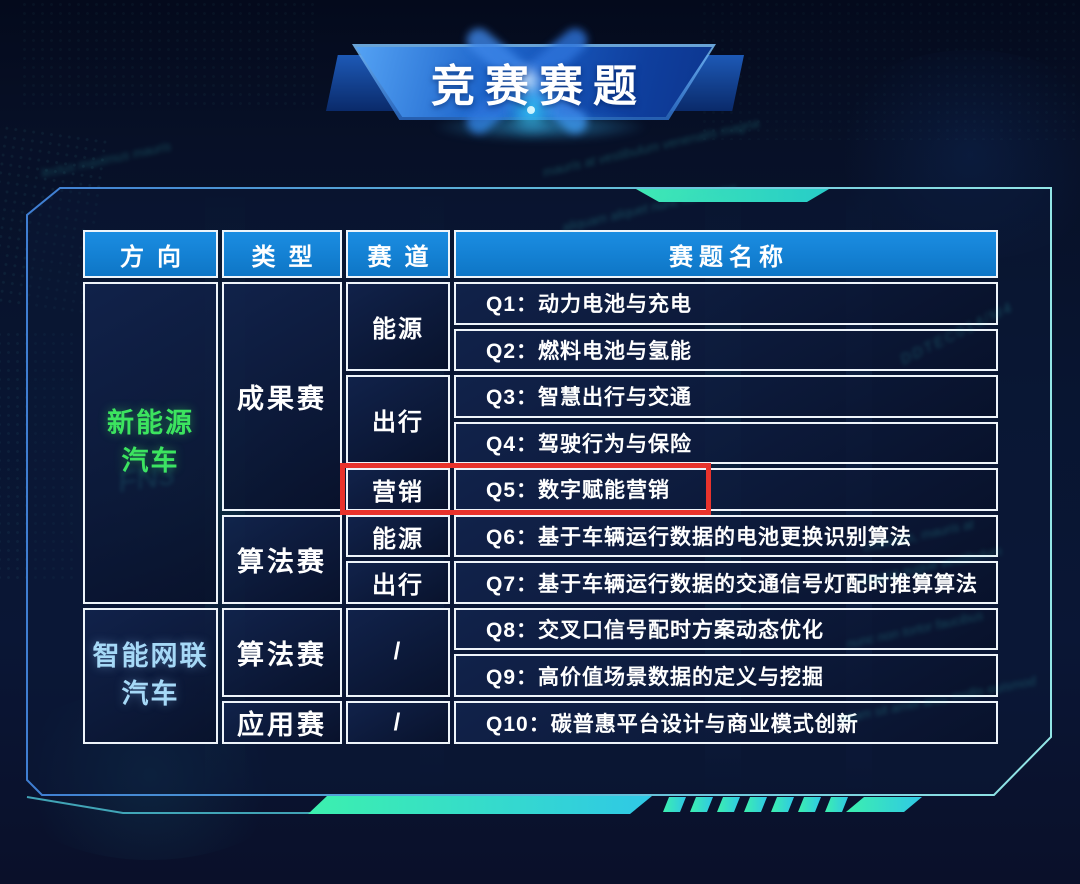 The width and height of the screenshot is (1080, 884). I want to click on header-direction: 方向, so click(150, 254).